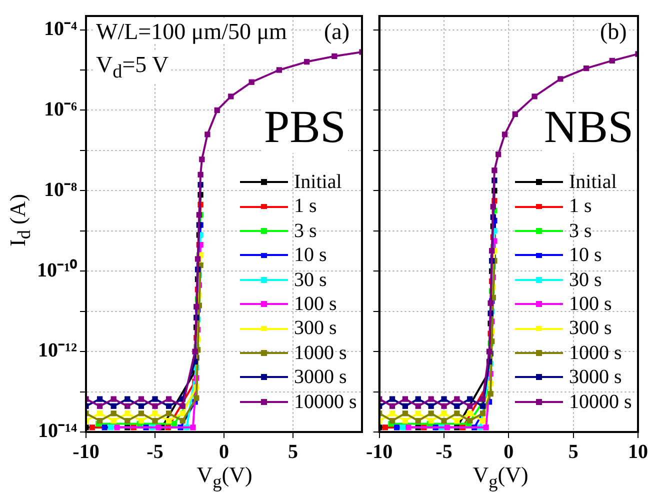  I want to click on y-tick-label: 10⁻⁸, so click(60, 189).